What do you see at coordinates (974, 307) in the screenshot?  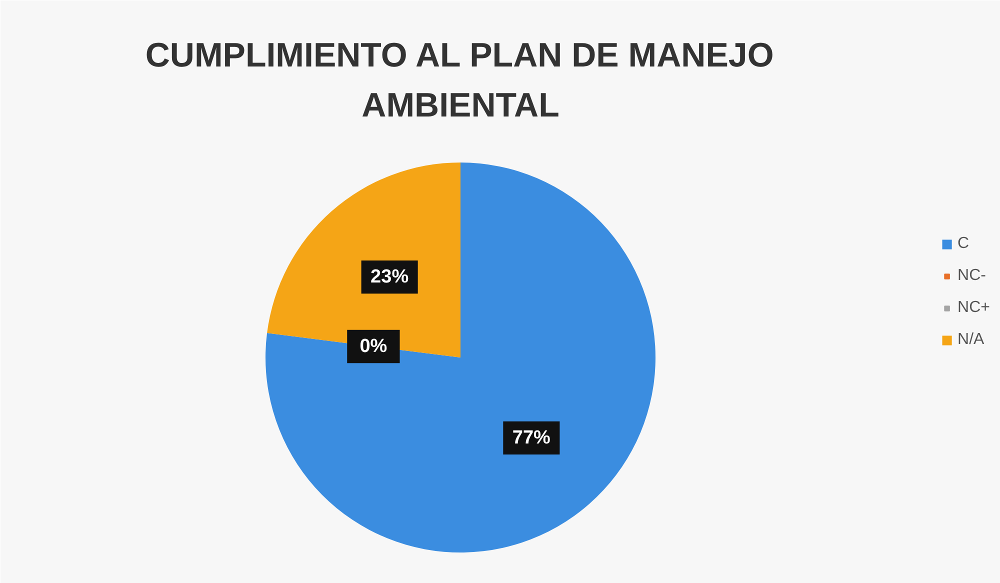 I see `legend-label: NC+` at bounding box center [974, 307].